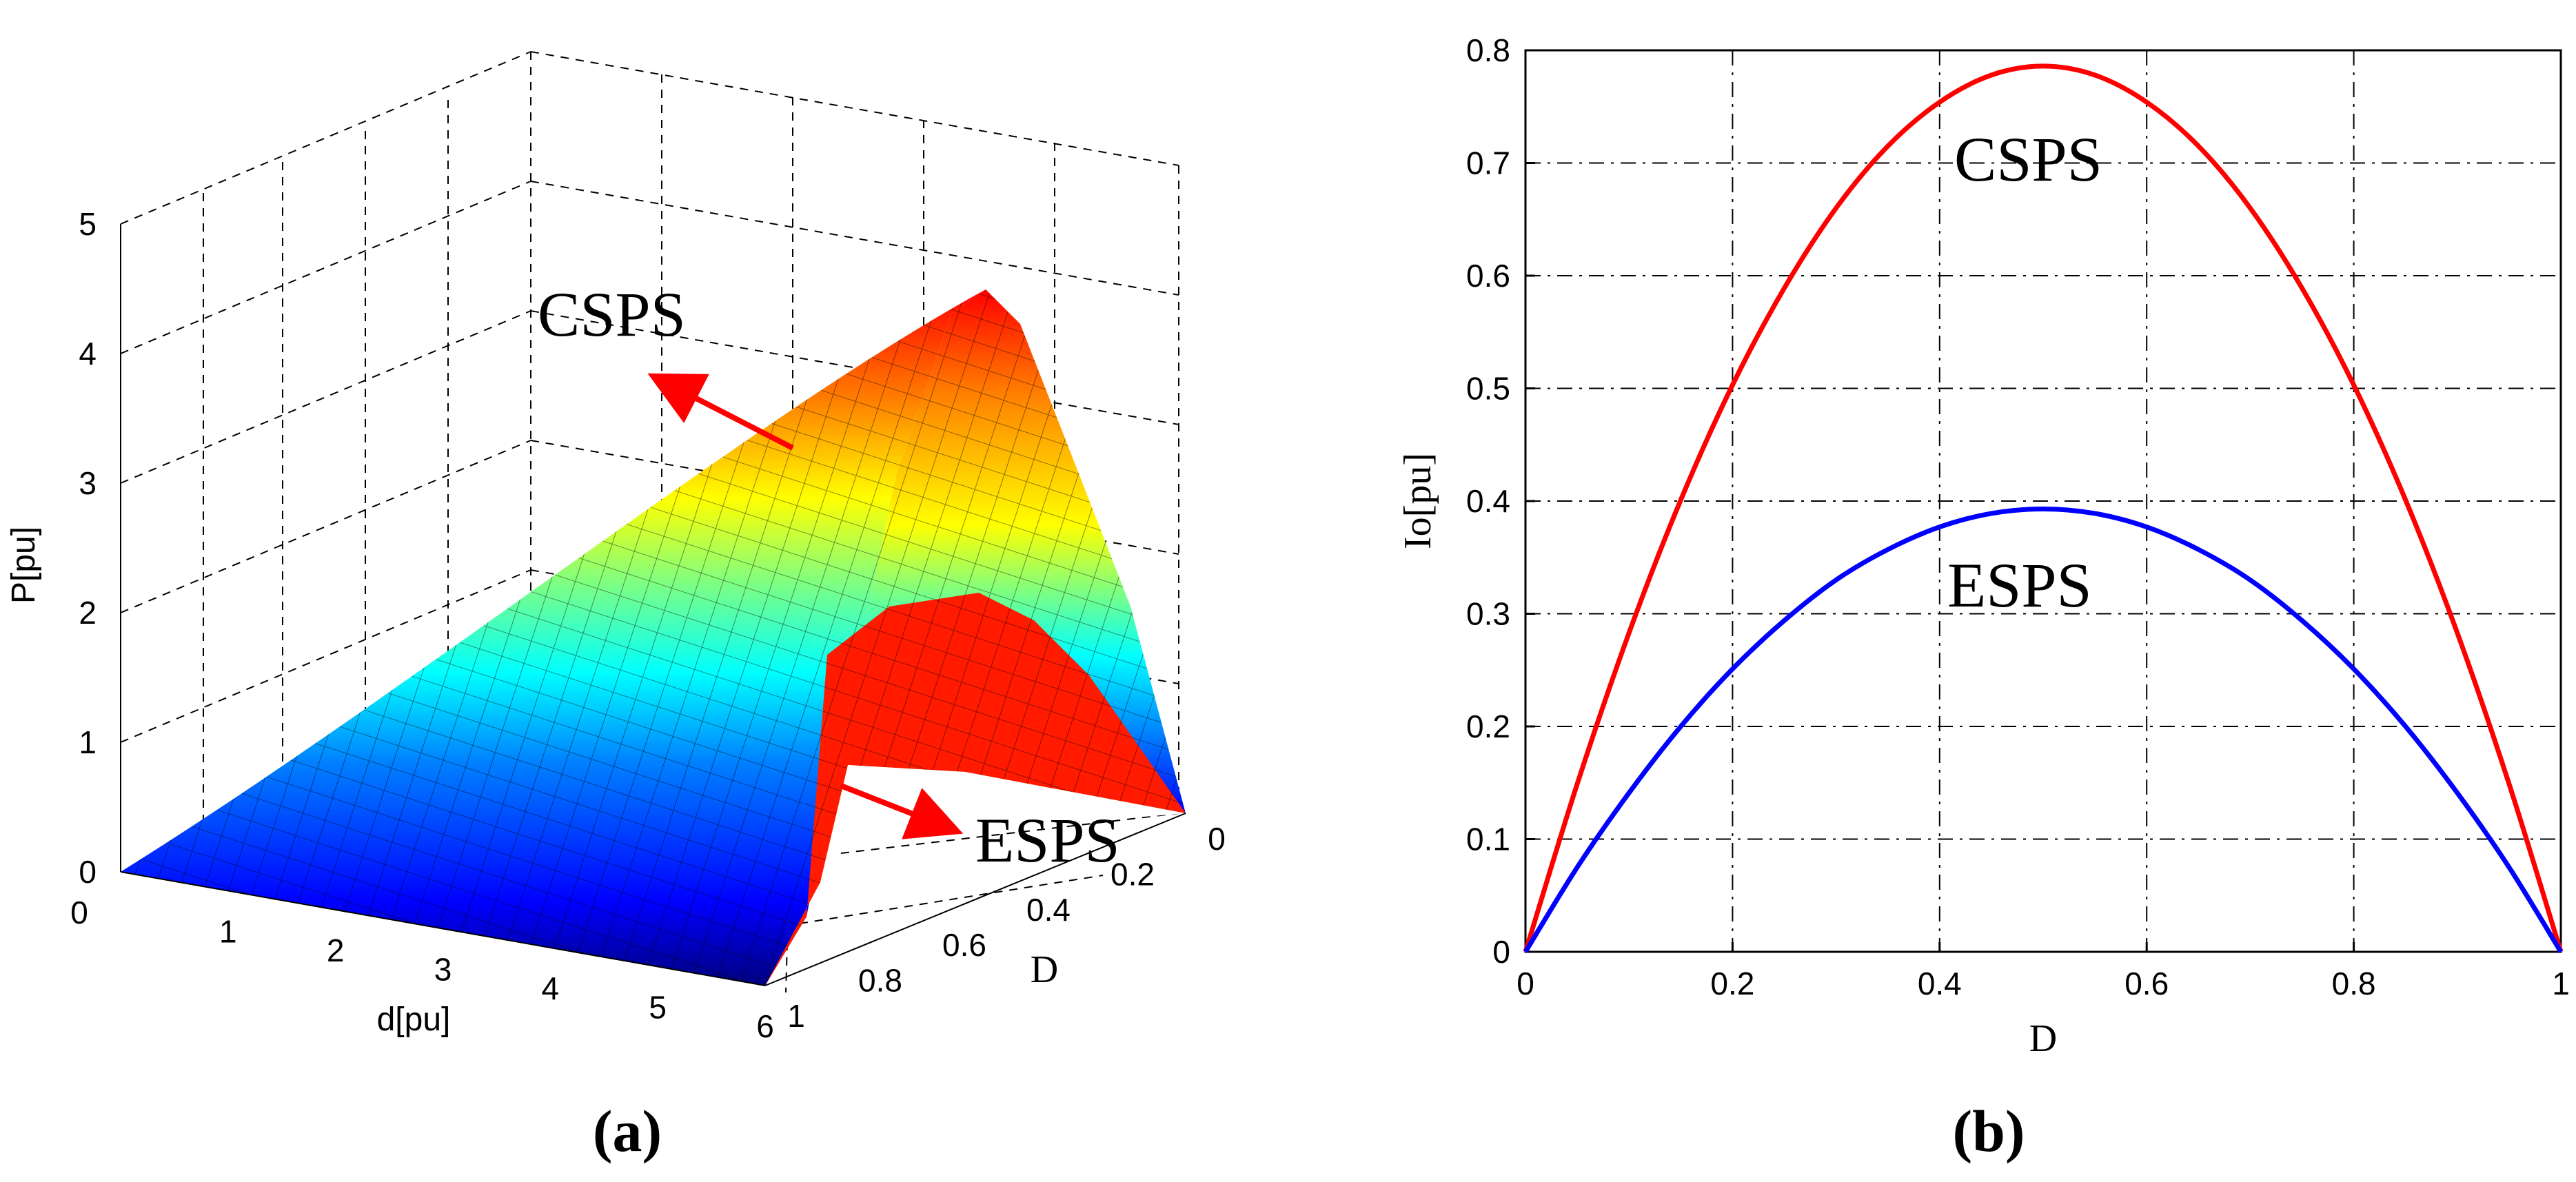  I want to click on y-tick-label: 0, so click(1501, 952).